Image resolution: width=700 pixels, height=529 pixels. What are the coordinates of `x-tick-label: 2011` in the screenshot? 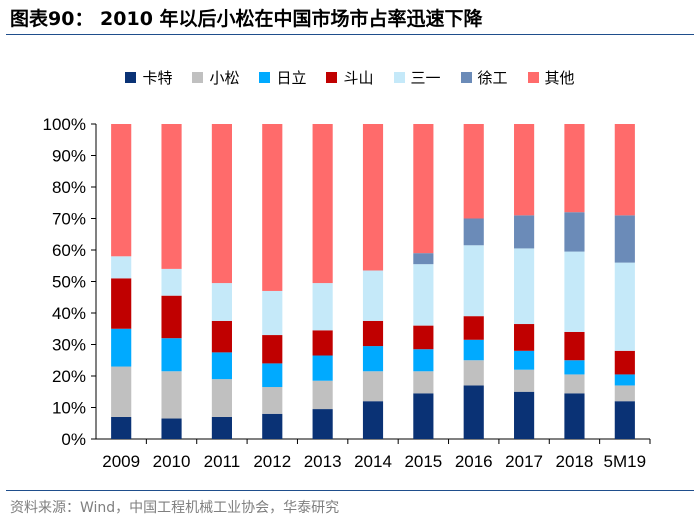 It's located at (222, 461).